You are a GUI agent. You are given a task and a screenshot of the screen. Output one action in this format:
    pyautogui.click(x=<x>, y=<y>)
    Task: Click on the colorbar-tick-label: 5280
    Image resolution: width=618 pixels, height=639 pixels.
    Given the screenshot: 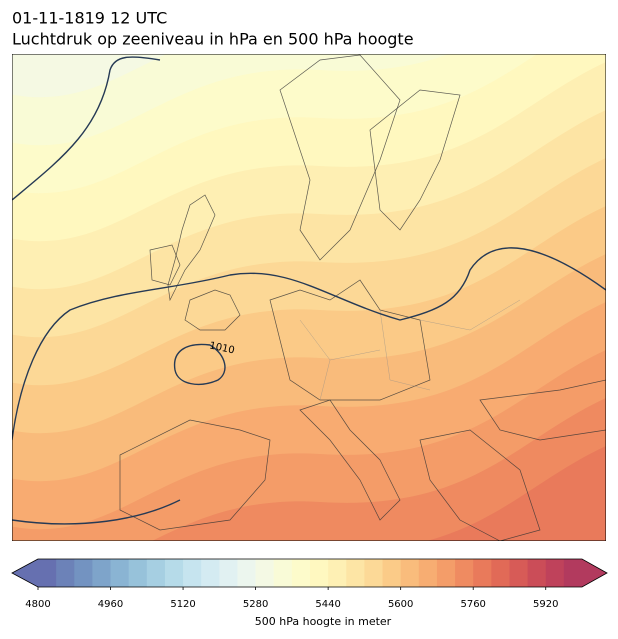 What is the action you would take?
    pyautogui.click(x=255, y=604)
    